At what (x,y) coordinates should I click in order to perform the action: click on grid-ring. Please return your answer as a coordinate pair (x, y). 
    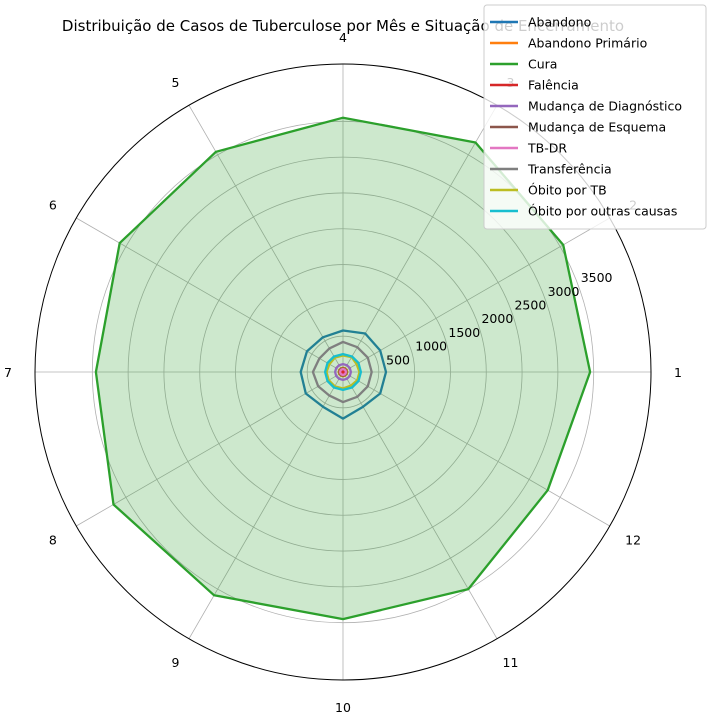
    Looking at the image, I should click on (343, 372).